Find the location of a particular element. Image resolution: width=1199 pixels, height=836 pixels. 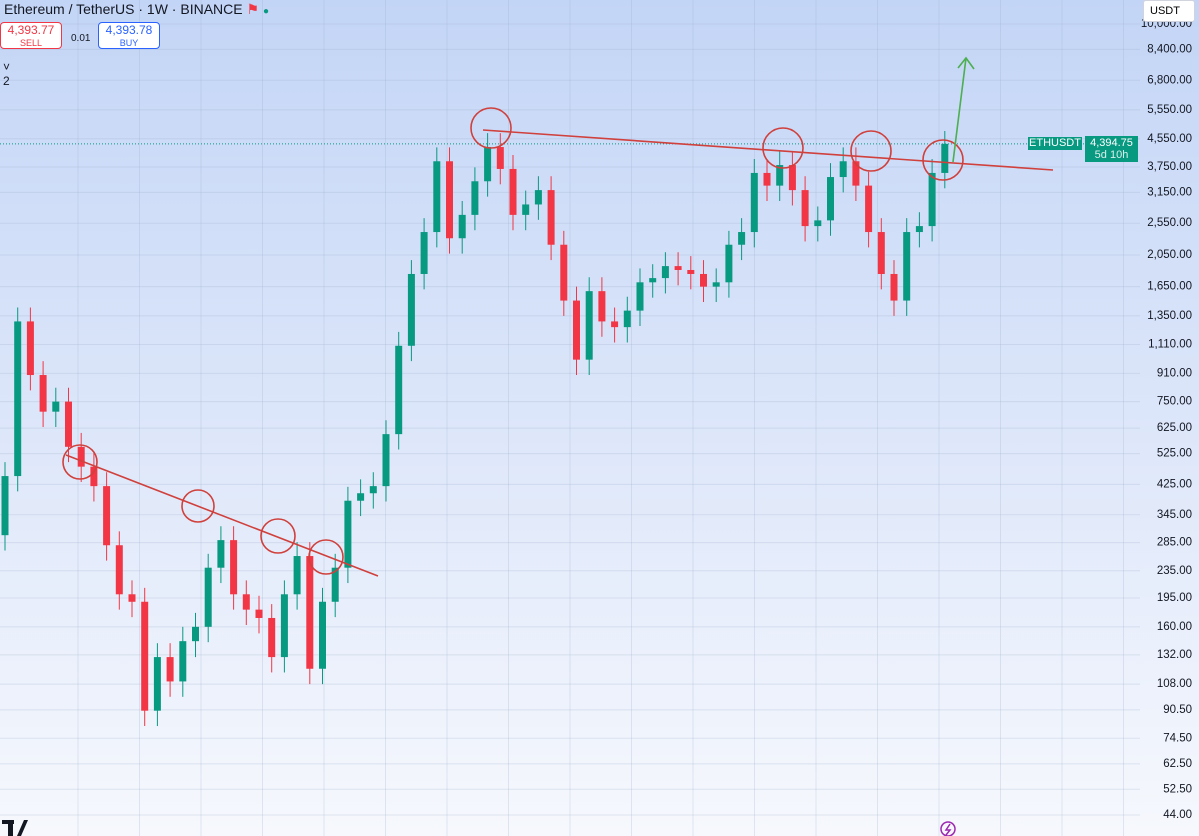

y-tick-label: 90.50 is located at coordinates (1177, 710).